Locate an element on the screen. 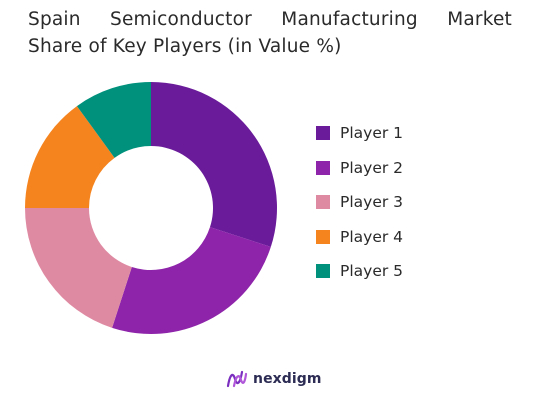 The height and width of the screenshot is (402, 536). chart-legend: Player 1 Player 2 Player 3 Player 4 Player 5 is located at coordinates (359, 202).